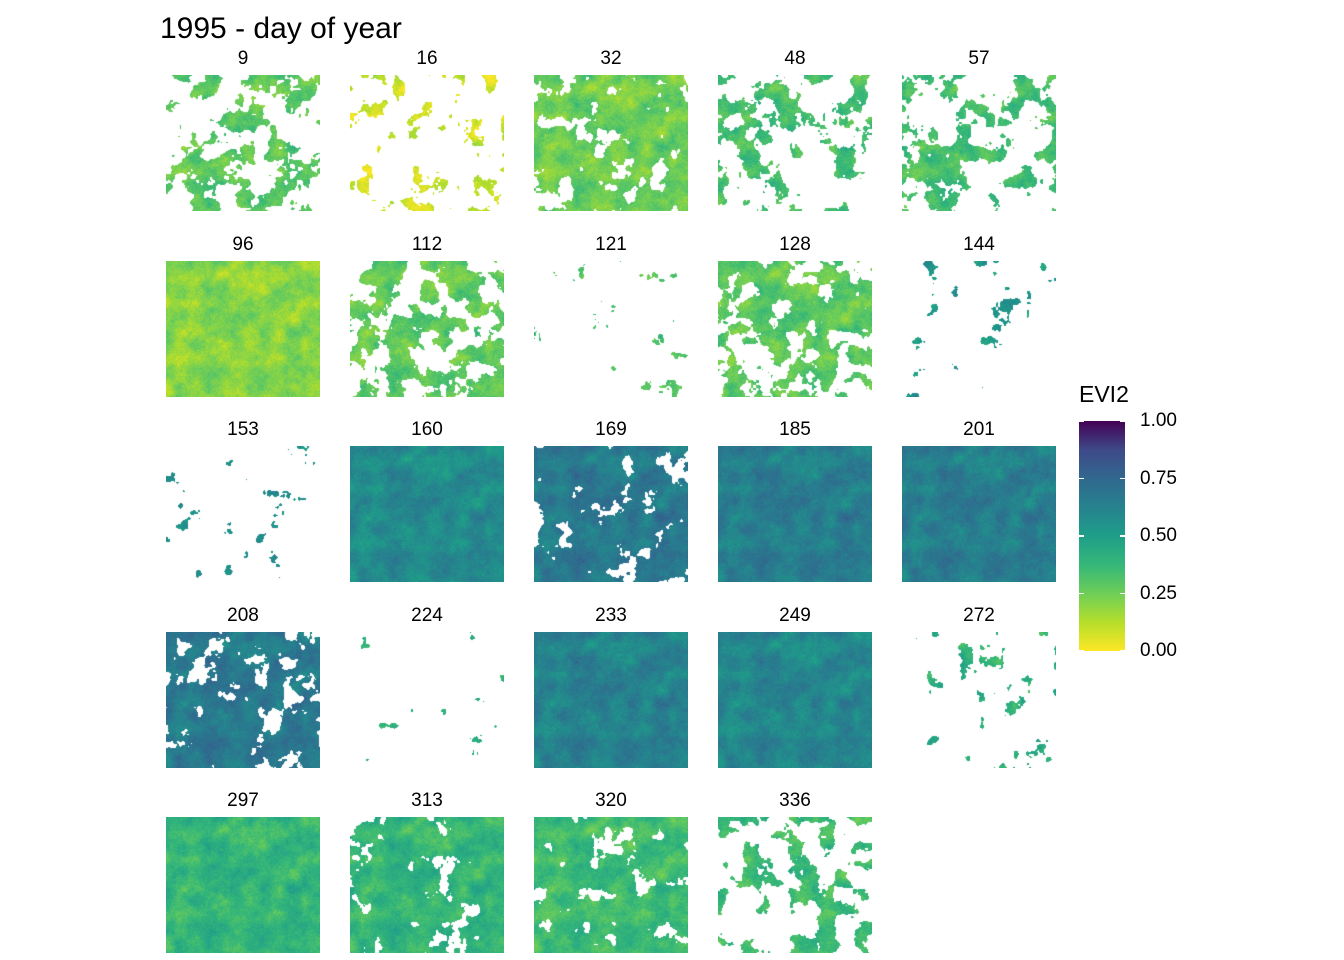 This screenshot has width=1344, height=960. Describe the element at coordinates (243, 58) in the screenshot. I see `facet-label: 9` at that location.